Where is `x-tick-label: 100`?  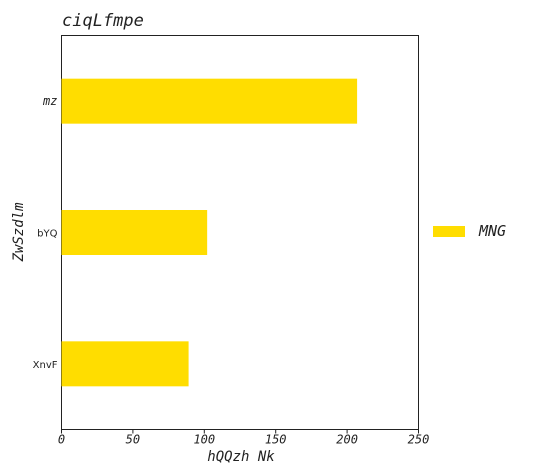
x-tick-label: 100 is located at coordinates (204, 440).